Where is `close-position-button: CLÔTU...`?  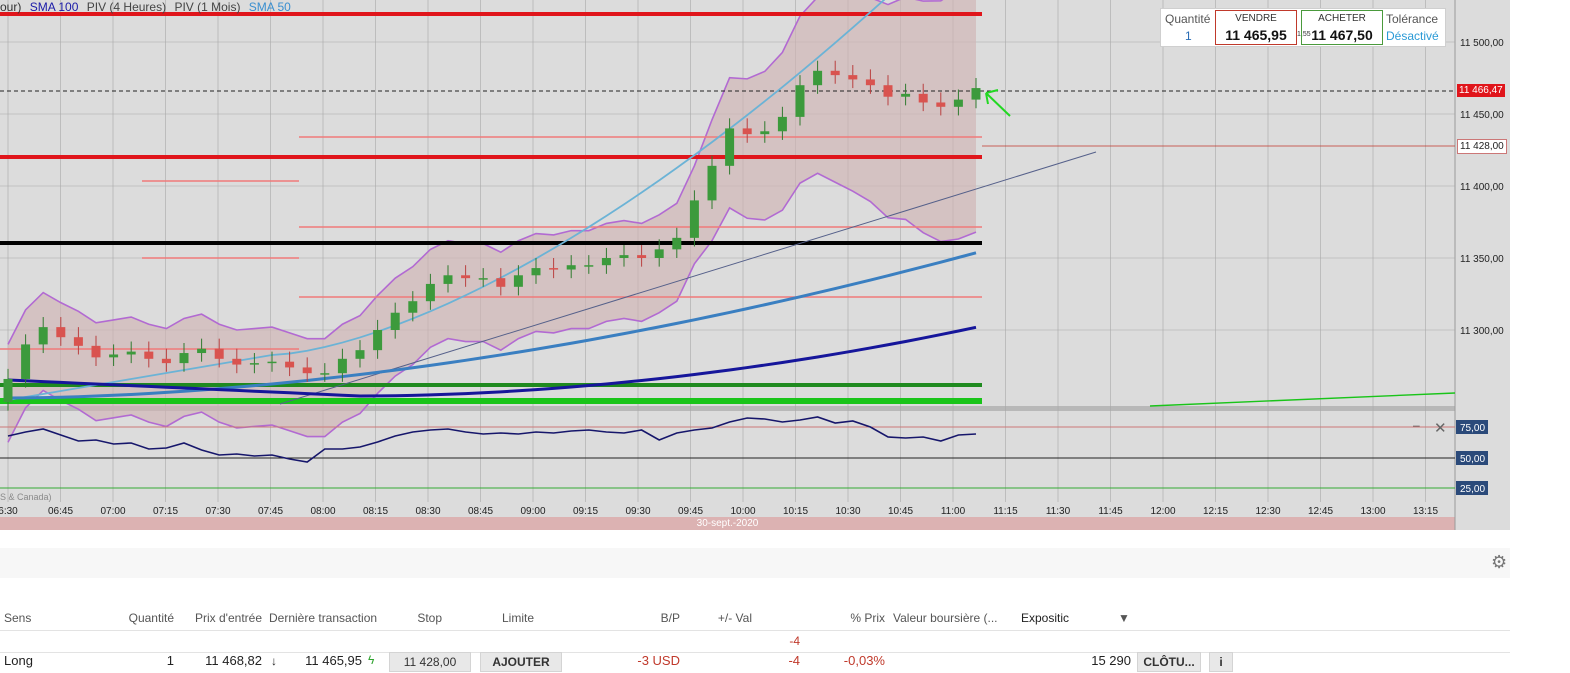
close-position-button: CLÔTU... is located at coordinates (1169, 662).